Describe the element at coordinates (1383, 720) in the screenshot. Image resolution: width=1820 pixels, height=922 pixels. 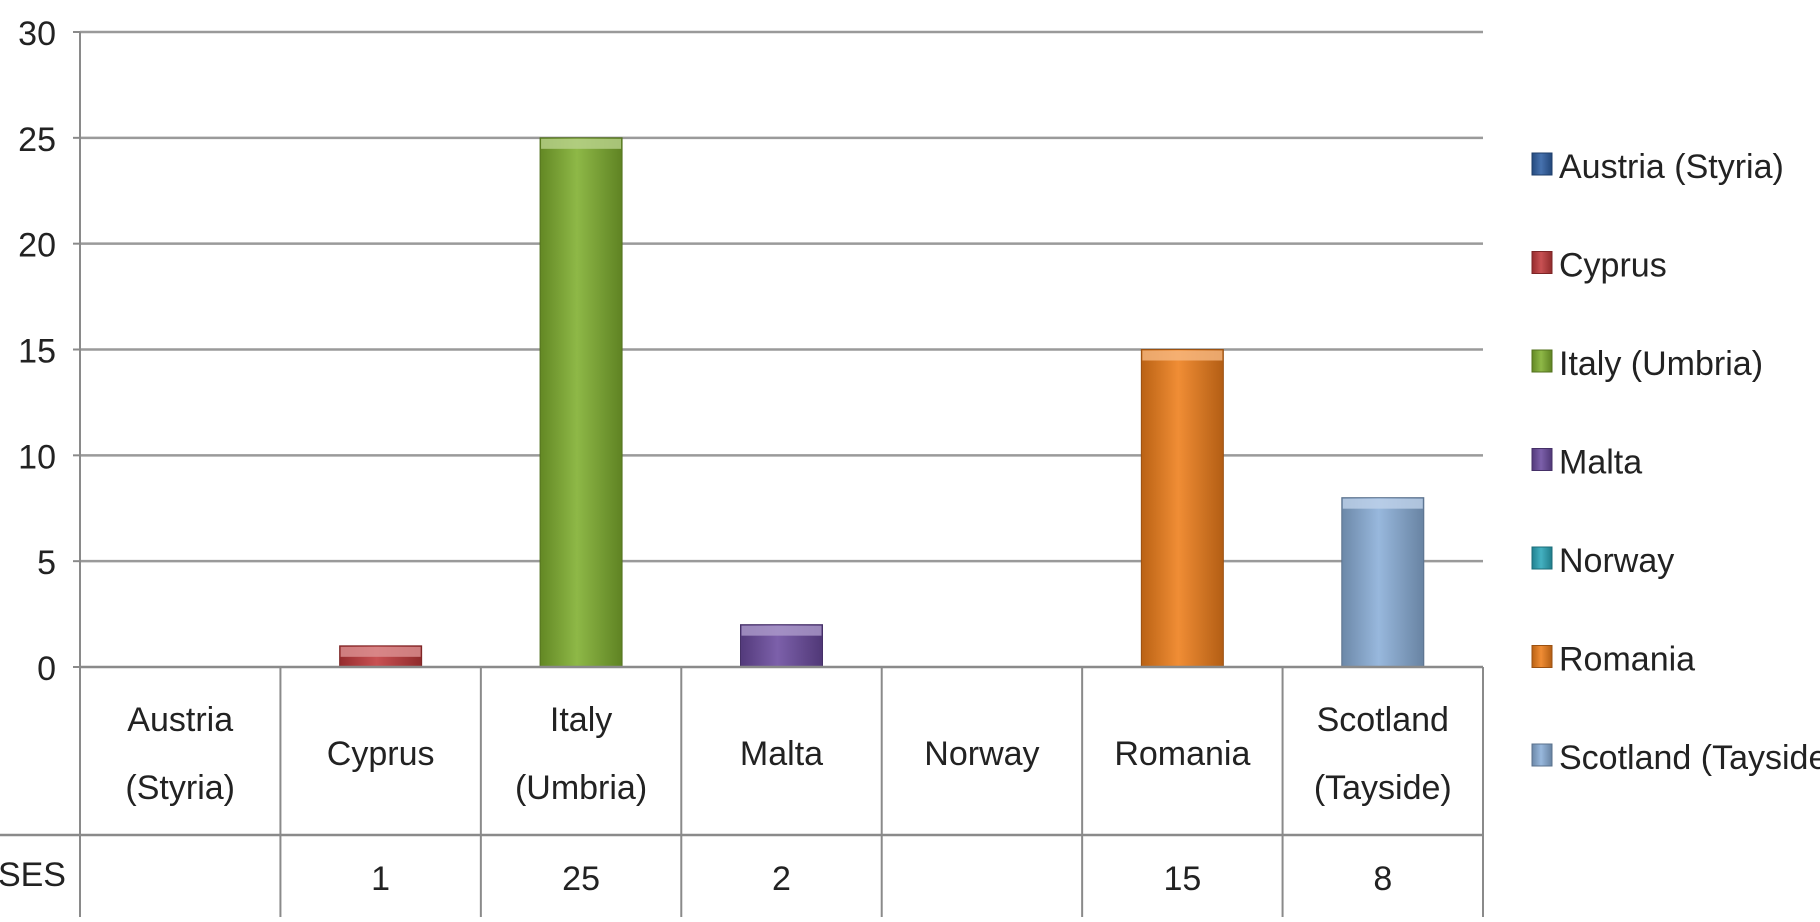
I see `category-label: Scotland` at that location.